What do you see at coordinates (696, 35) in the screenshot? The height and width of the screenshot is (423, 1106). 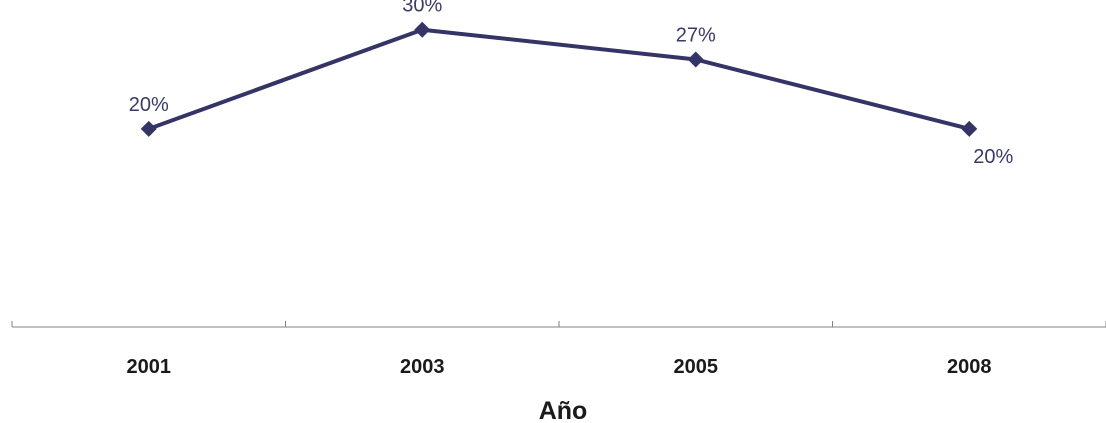 I see `data-label: 27%` at bounding box center [696, 35].